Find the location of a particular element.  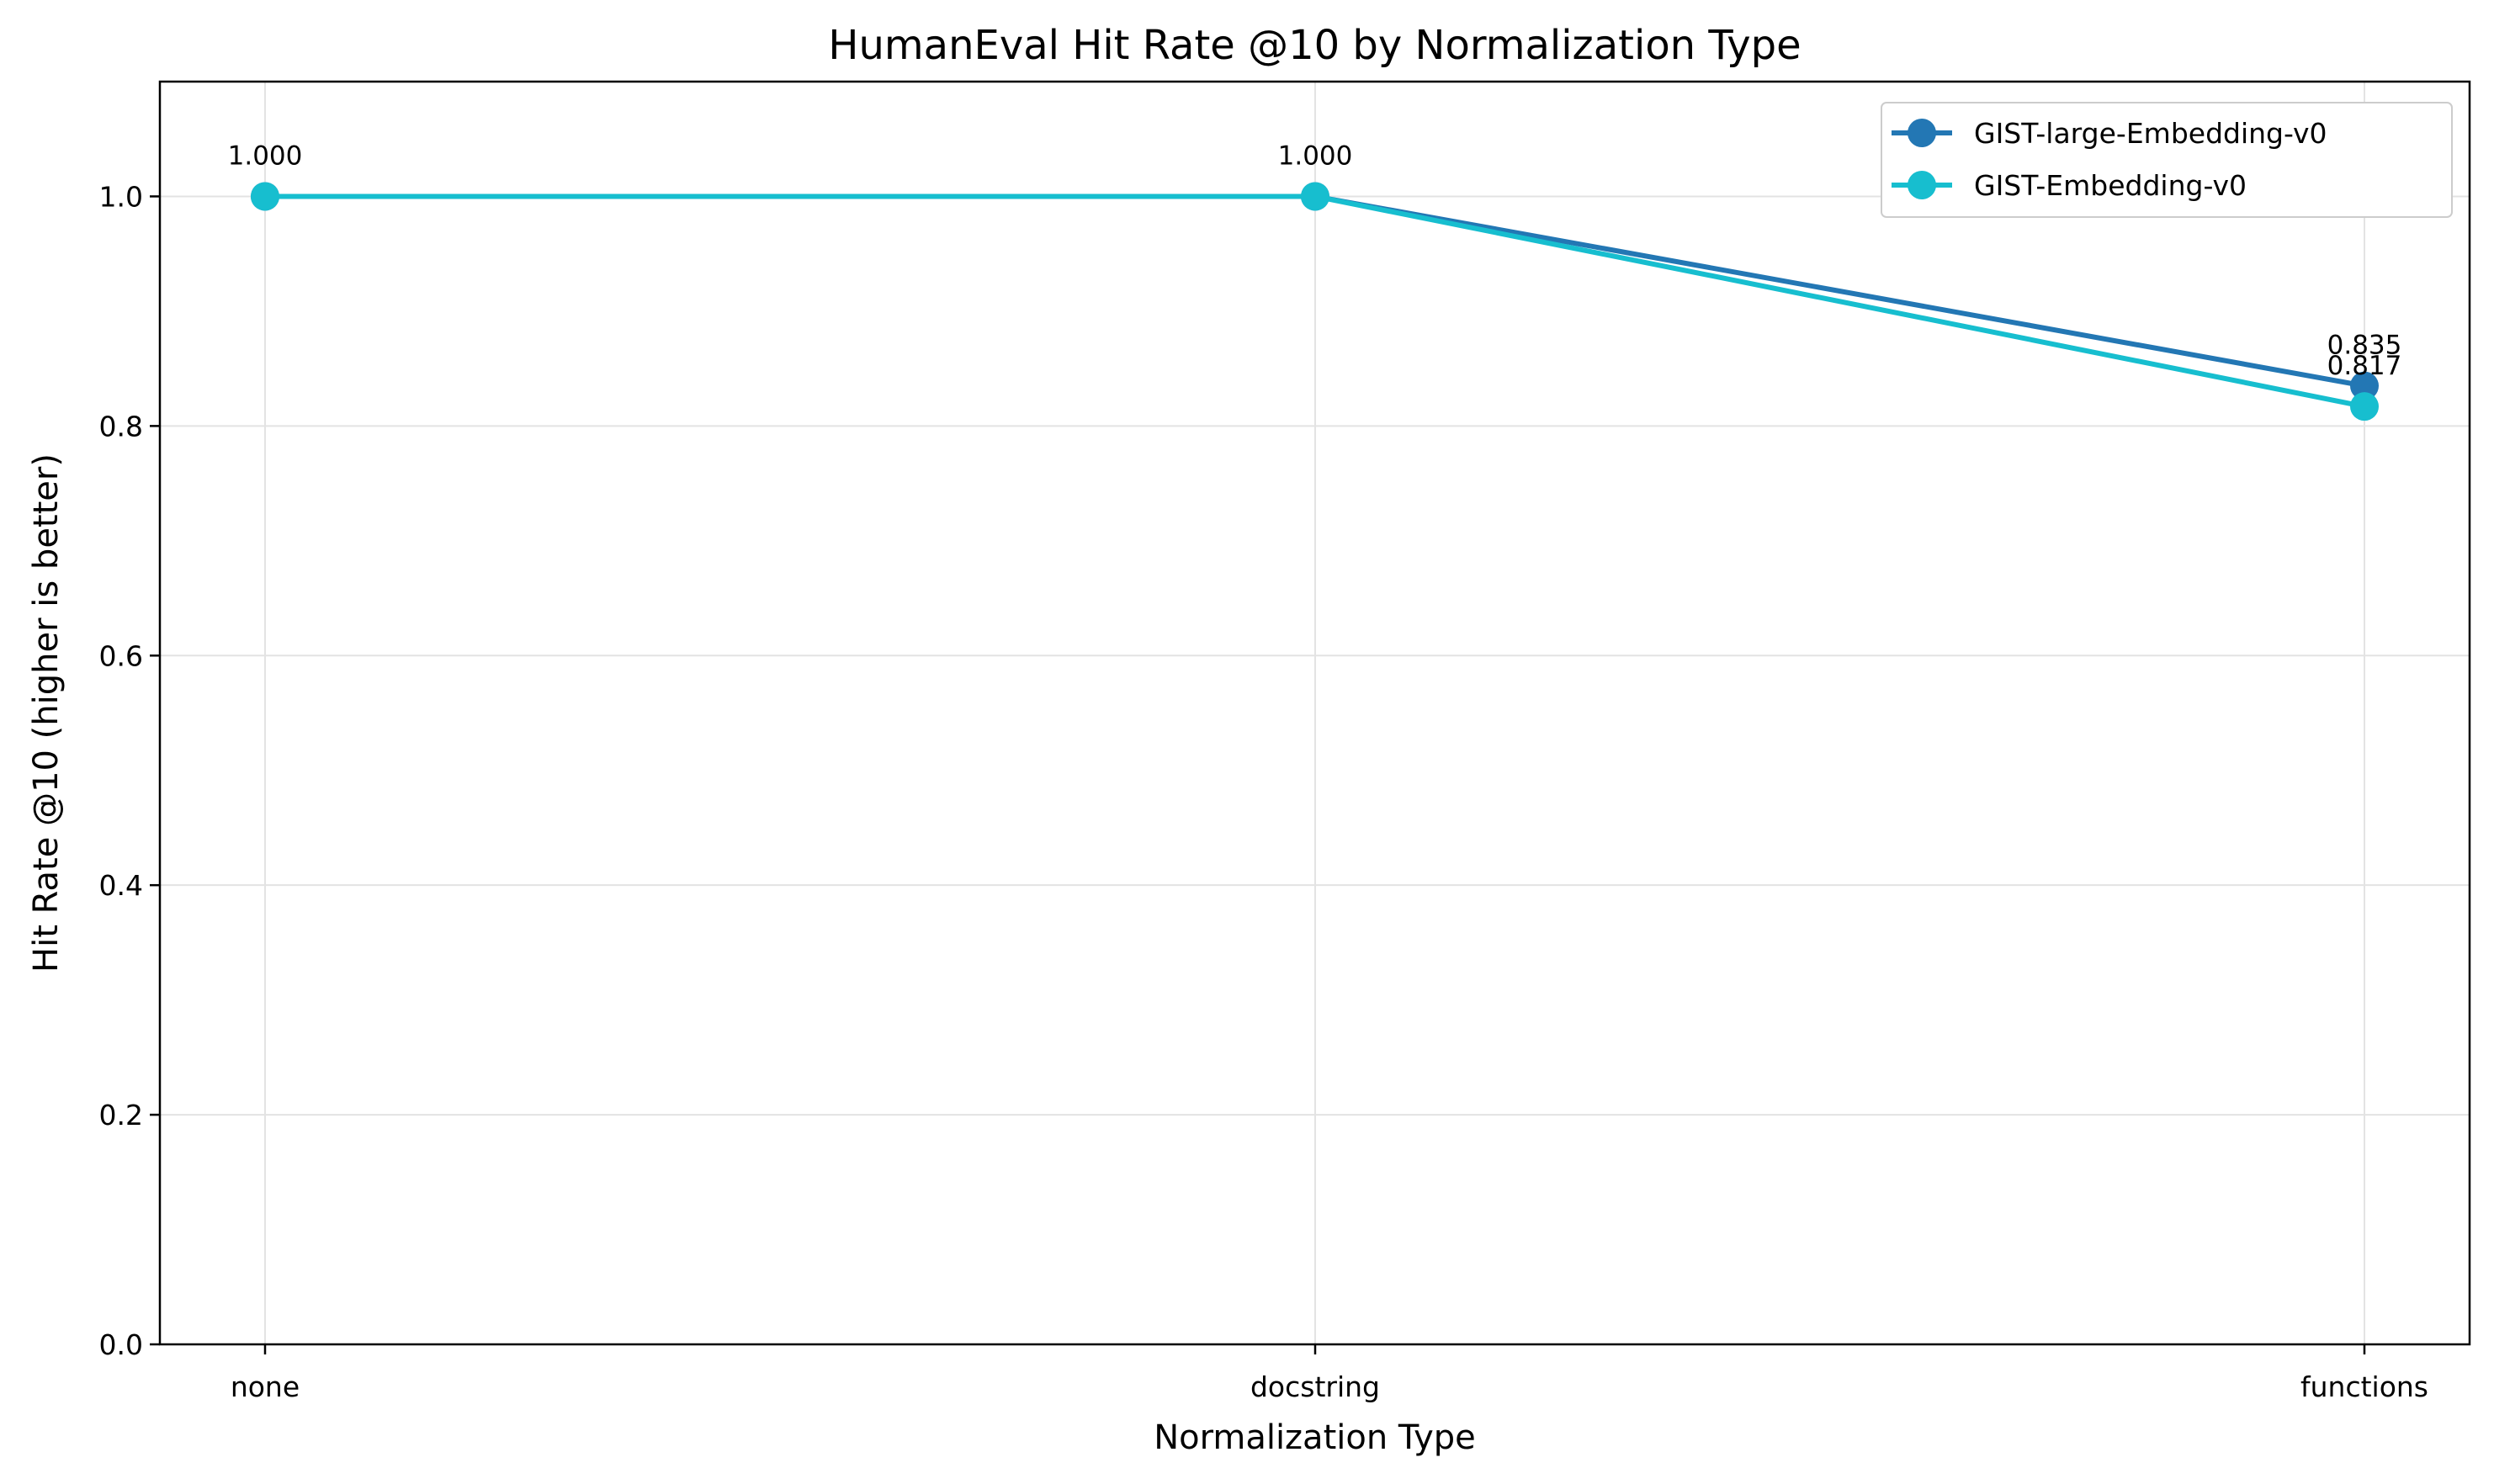

legend: GIST-large-Embedding-v0 GIST-Embedding-v0 is located at coordinates (2167, 160).